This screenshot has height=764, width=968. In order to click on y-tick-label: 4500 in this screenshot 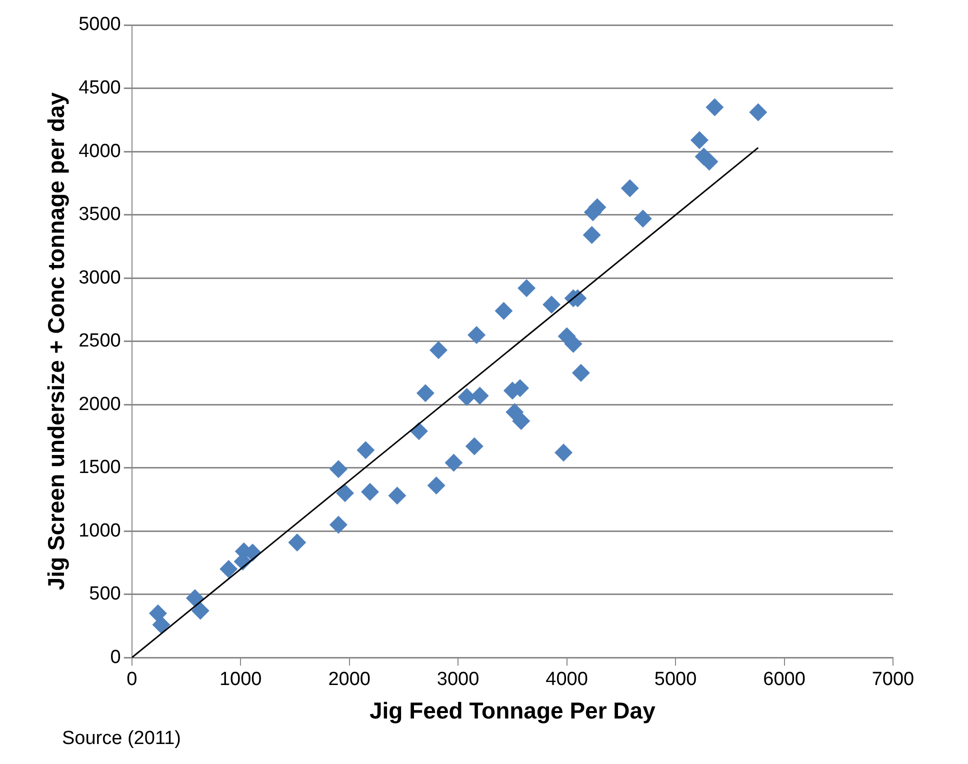, I will do `click(99, 87)`.